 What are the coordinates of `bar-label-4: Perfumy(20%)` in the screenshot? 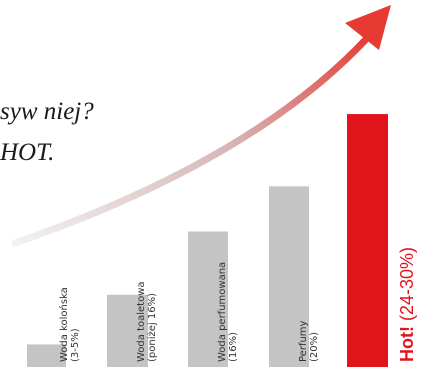 It's located at (309, 341).